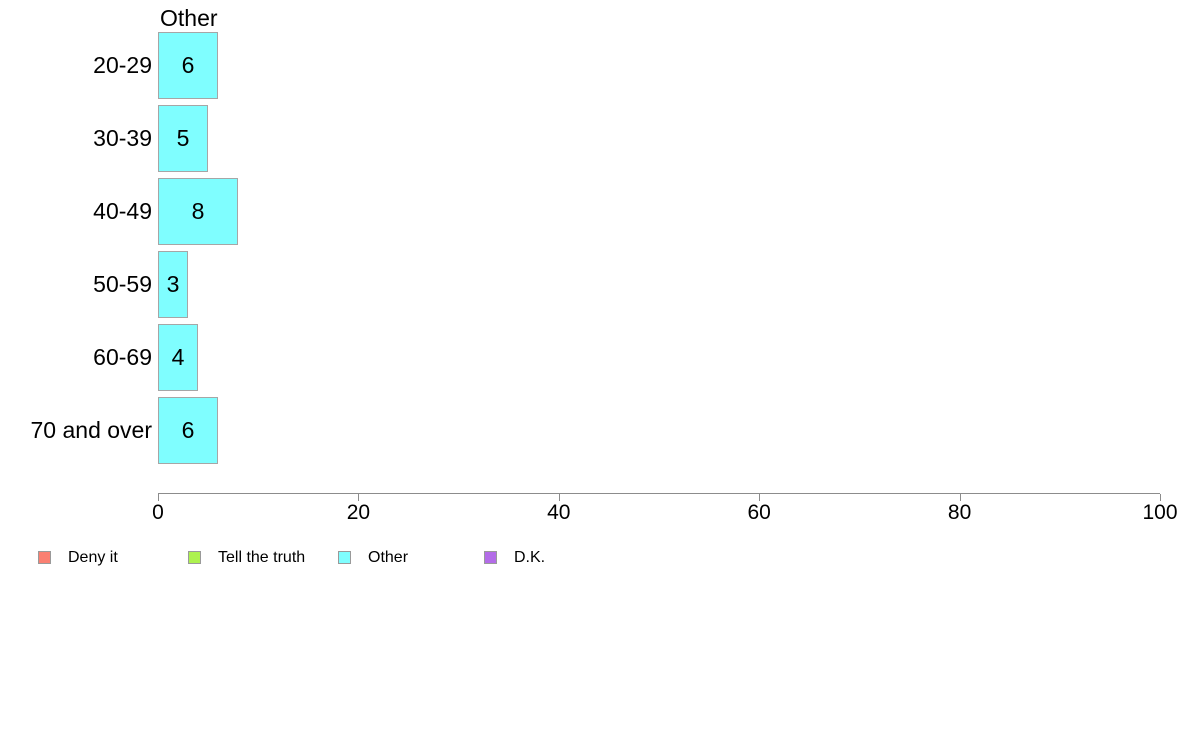  What do you see at coordinates (388, 557) in the screenshot?
I see `legend-label: Other` at bounding box center [388, 557].